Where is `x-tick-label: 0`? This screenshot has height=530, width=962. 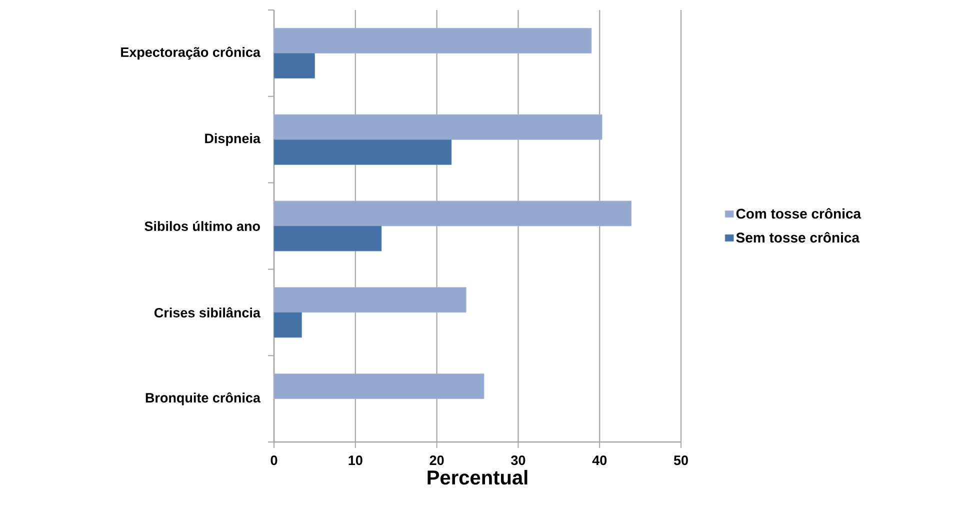 x-tick-label: 0 is located at coordinates (274, 461).